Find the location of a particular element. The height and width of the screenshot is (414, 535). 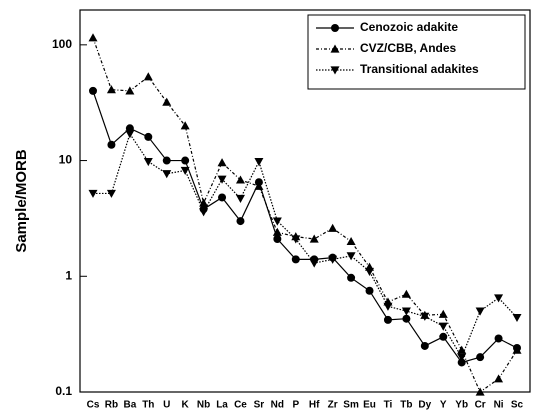

x-tick-label: Yb is located at coordinates (461, 405).